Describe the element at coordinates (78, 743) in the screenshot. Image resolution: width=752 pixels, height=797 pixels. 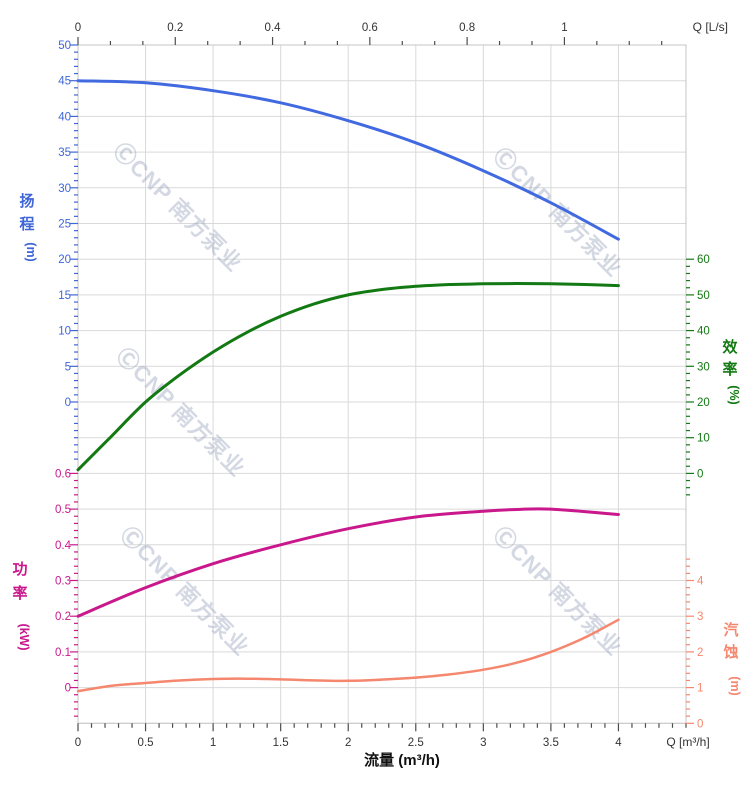
I see `bottom-axis-tick-label: 0` at that location.